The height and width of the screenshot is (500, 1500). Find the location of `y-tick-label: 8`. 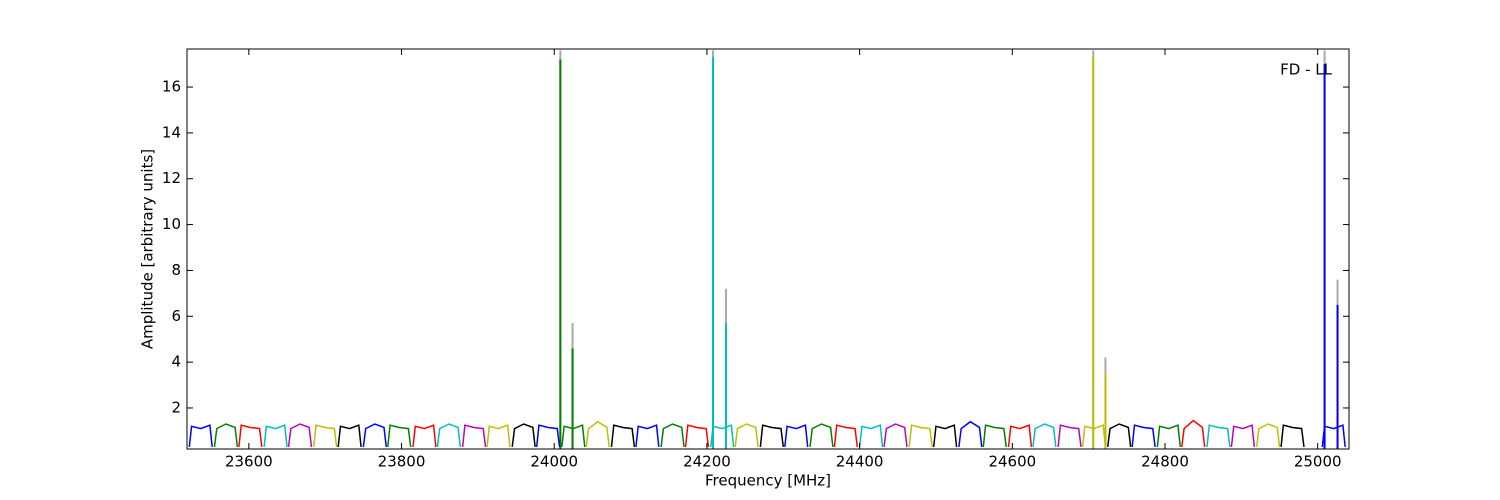

y-tick-label: 8 is located at coordinates (176, 270).